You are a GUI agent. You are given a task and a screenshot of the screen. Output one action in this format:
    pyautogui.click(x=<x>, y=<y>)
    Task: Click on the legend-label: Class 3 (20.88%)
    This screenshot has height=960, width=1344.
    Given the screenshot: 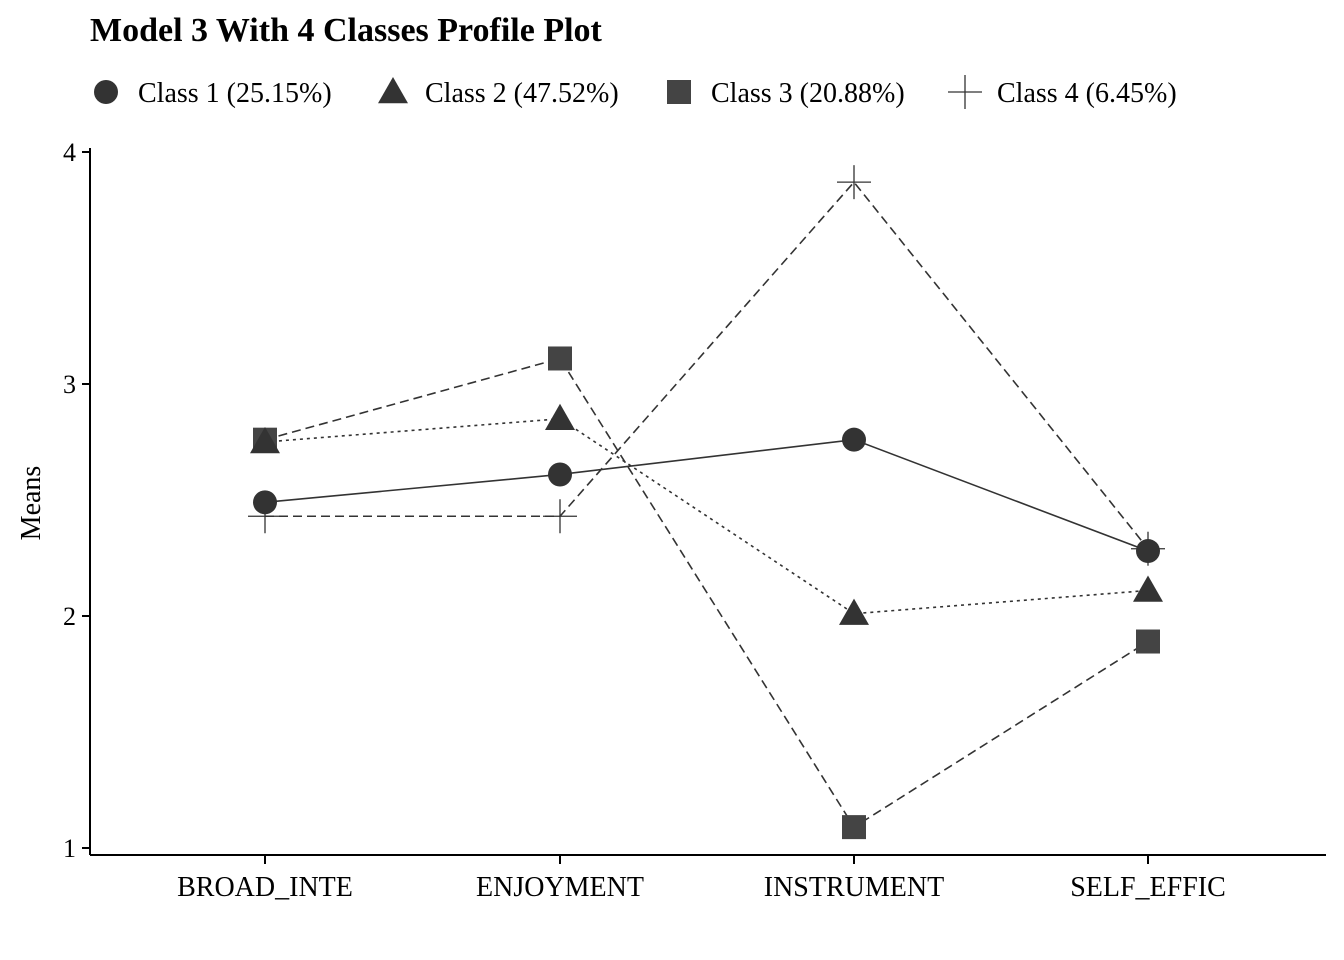 What is the action you would take?
    pyautogui.click(x=808, y=93)
    